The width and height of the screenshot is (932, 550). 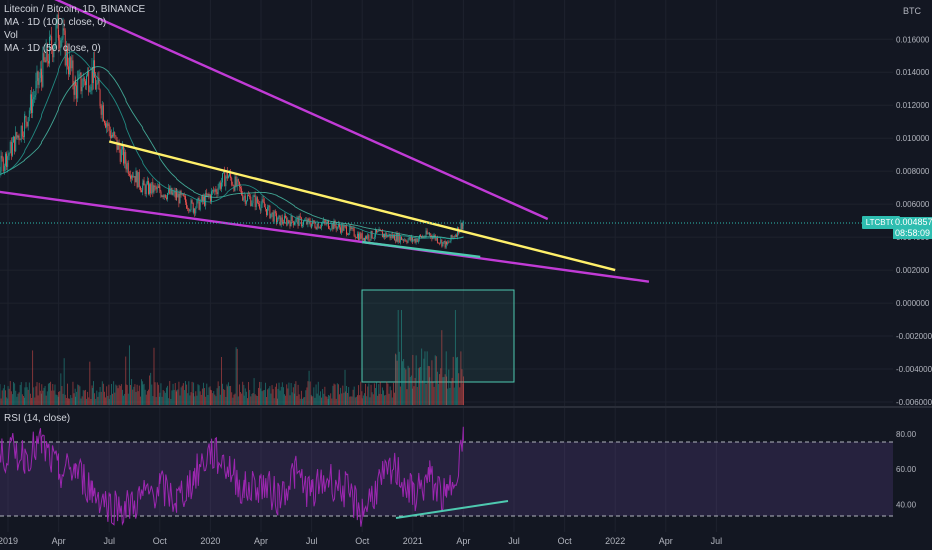 I want to click on rsi-band, so click(x=446, y=479).